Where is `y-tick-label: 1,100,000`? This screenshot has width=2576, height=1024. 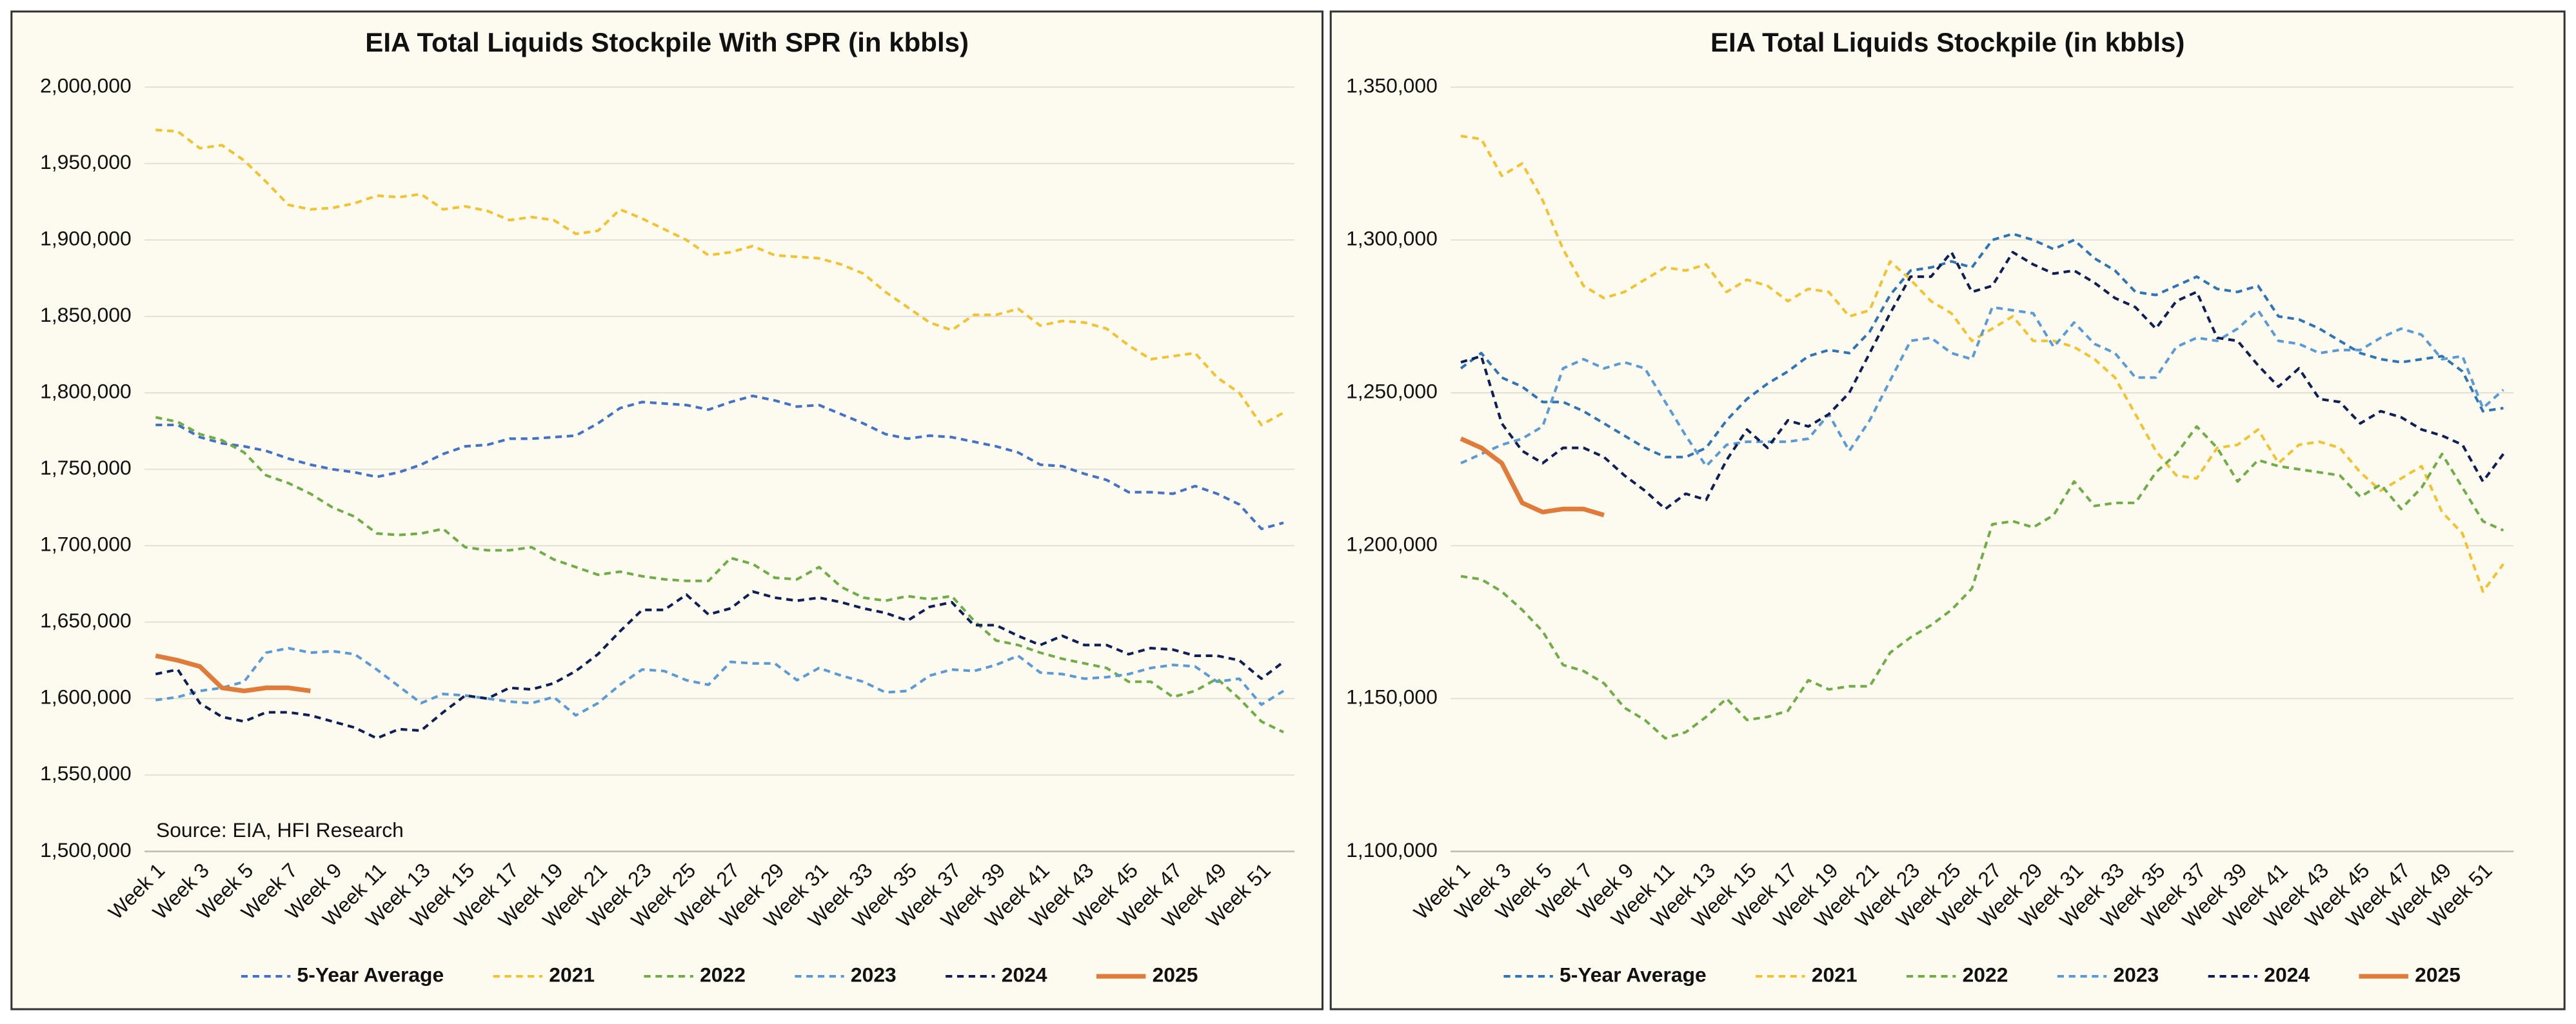 y-tick-label: 1,100,000 is located at coordinates (1392, 850).